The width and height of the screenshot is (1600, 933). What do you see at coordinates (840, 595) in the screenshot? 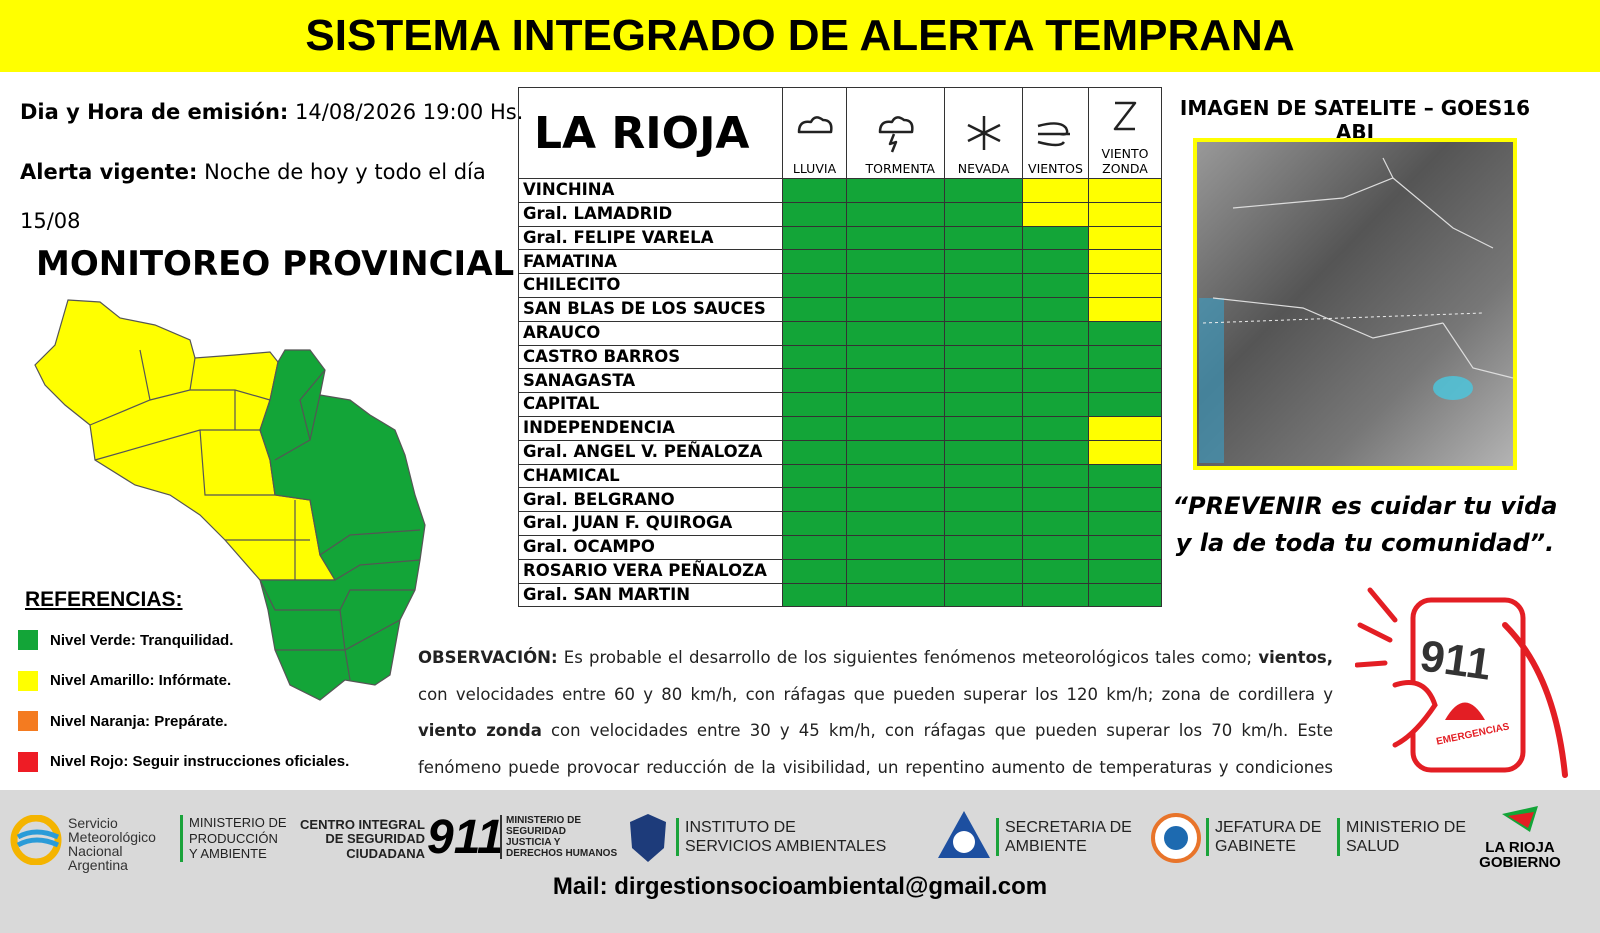
I see `department-row: Gral. SAN MARTIN` at bounding box center [840, 595].